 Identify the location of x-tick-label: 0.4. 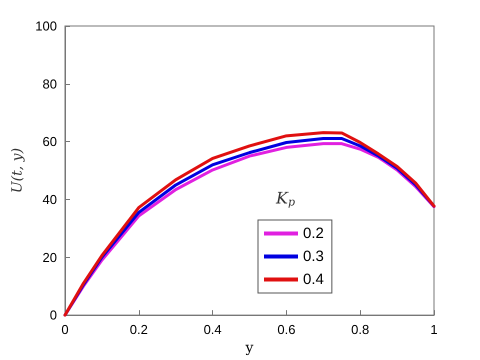
(213, 330).